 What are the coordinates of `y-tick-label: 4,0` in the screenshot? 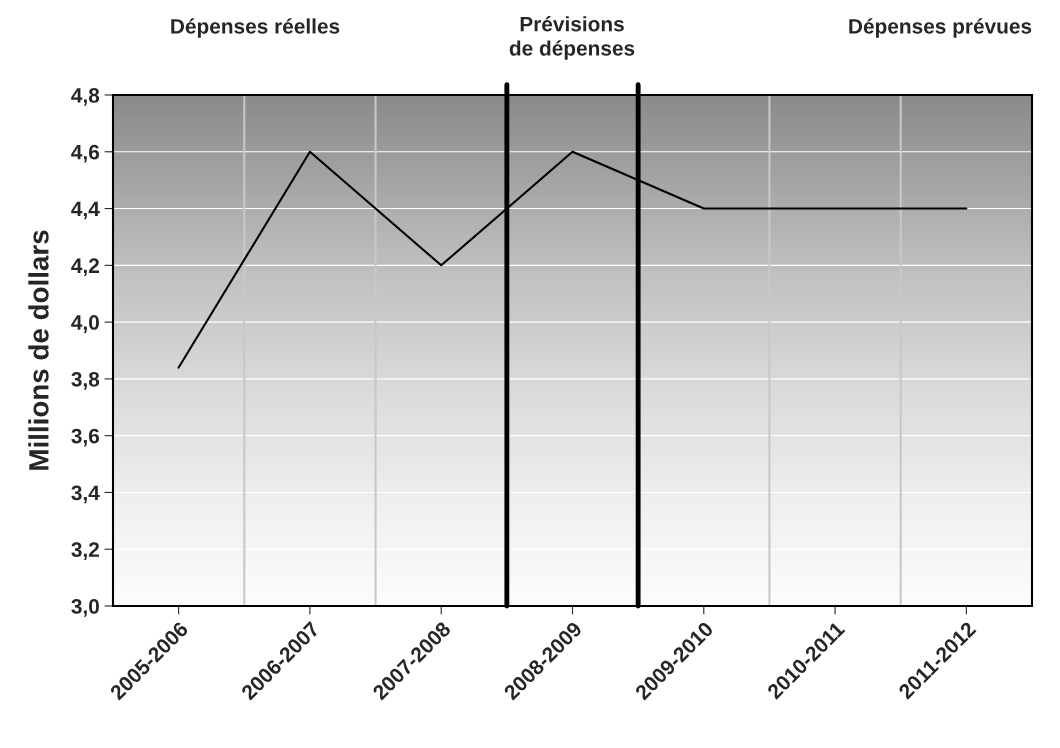 It's located at (85, 324).